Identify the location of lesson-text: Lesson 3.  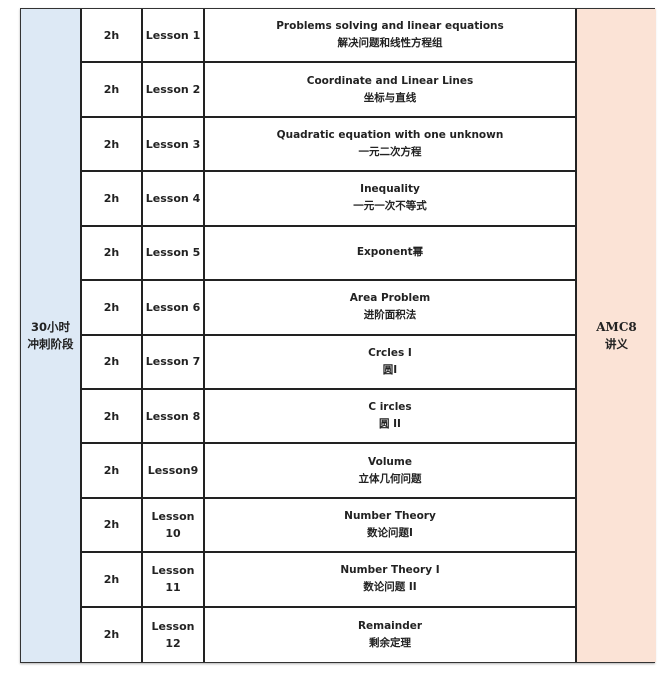
(173, 144).